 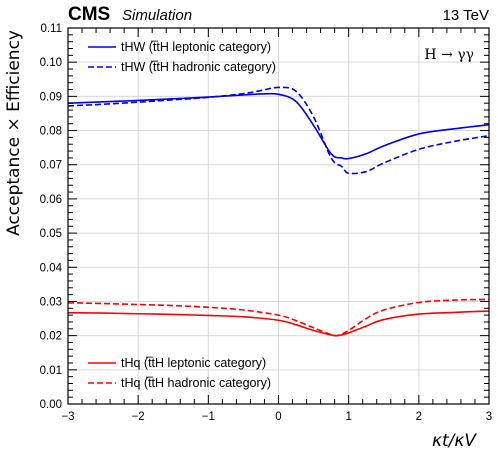 I want to click on x-tick-label: −2, so click(x=138, y=417).